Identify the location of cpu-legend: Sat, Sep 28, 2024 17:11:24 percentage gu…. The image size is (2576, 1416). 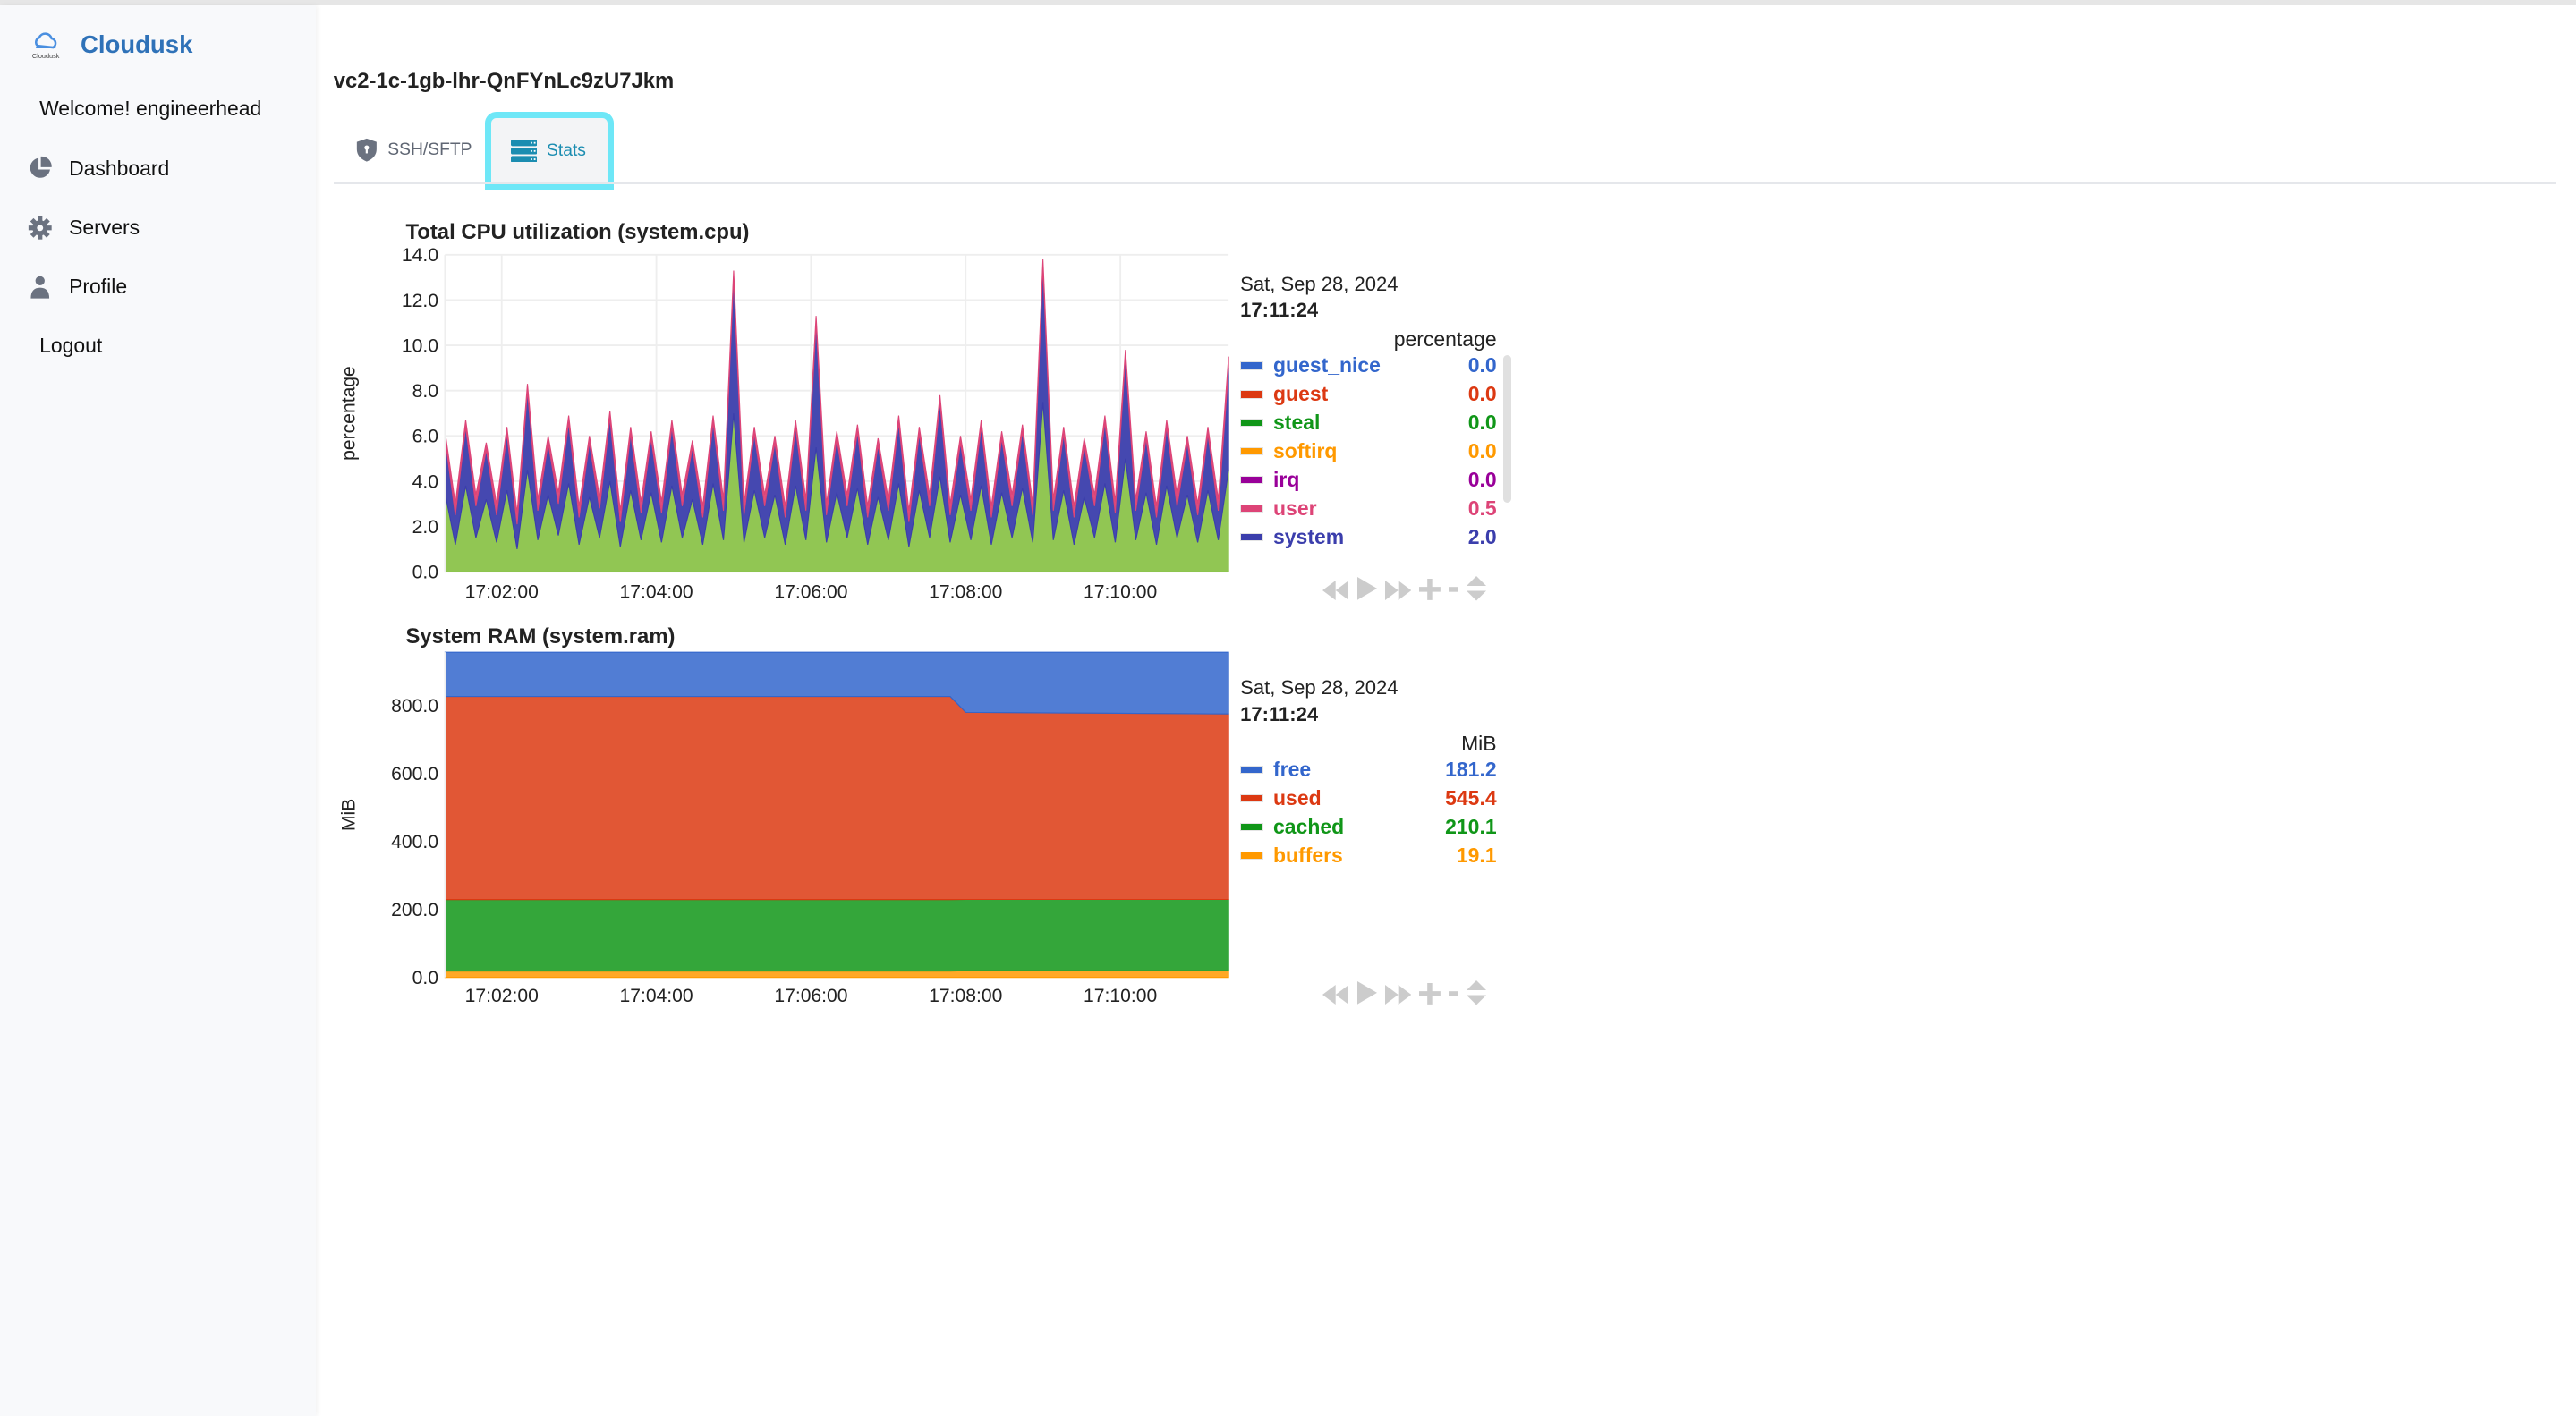
(1368, 412).